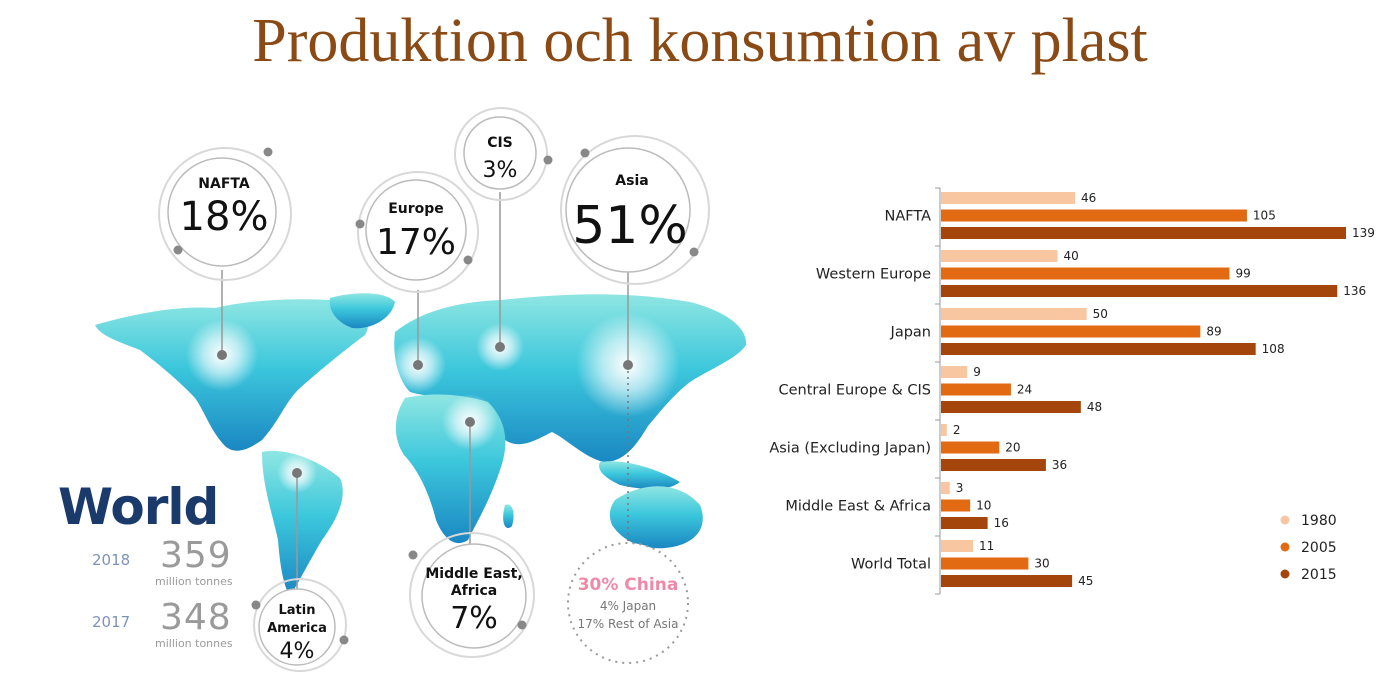 This screenshot has width=1400, height=700. What do you see at coordinates (630, 226) in the screenshot?
I see `bubble-asia-value: 51%` at bounding box center [630, 226].